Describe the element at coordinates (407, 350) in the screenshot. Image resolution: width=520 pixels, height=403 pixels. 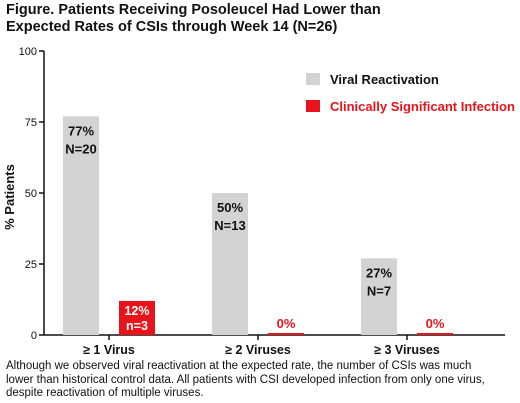
I see `x-category-label: ≥ 3 Viruses` at that location.